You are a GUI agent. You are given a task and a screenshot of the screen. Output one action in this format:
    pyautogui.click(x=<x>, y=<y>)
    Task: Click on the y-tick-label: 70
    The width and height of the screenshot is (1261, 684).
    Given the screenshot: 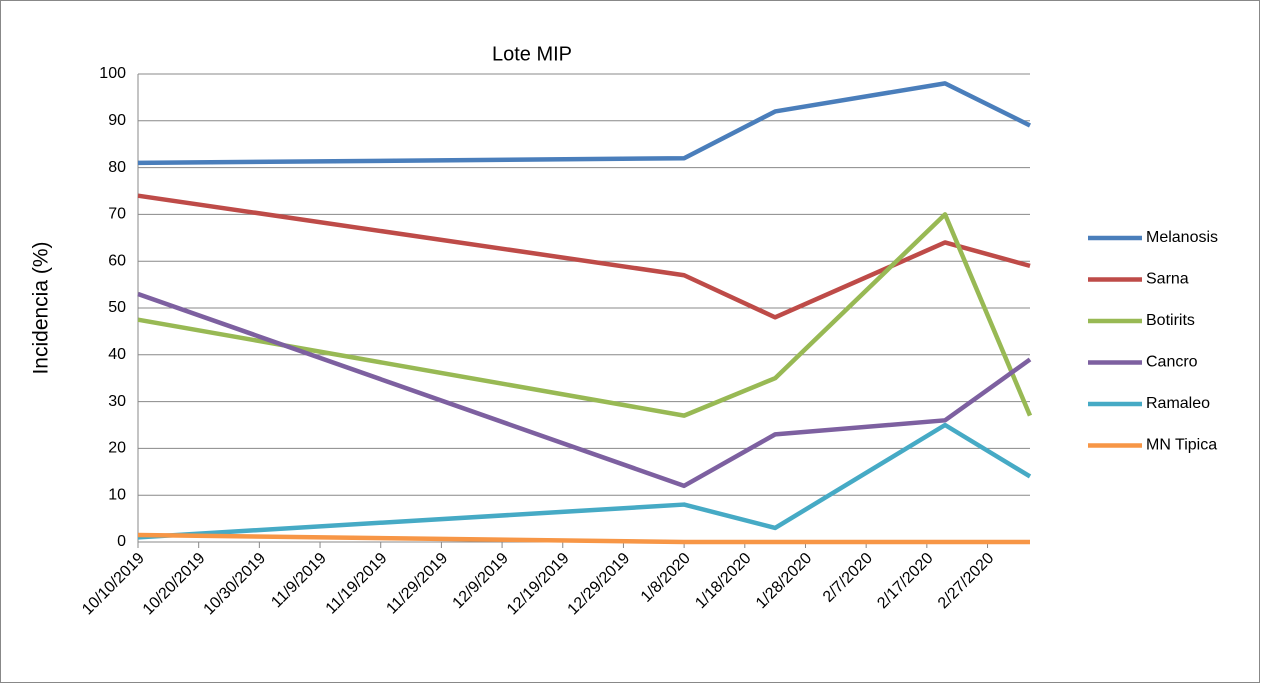 What is the action you would take?
    pyautogui.click(x=117, y=214)
    